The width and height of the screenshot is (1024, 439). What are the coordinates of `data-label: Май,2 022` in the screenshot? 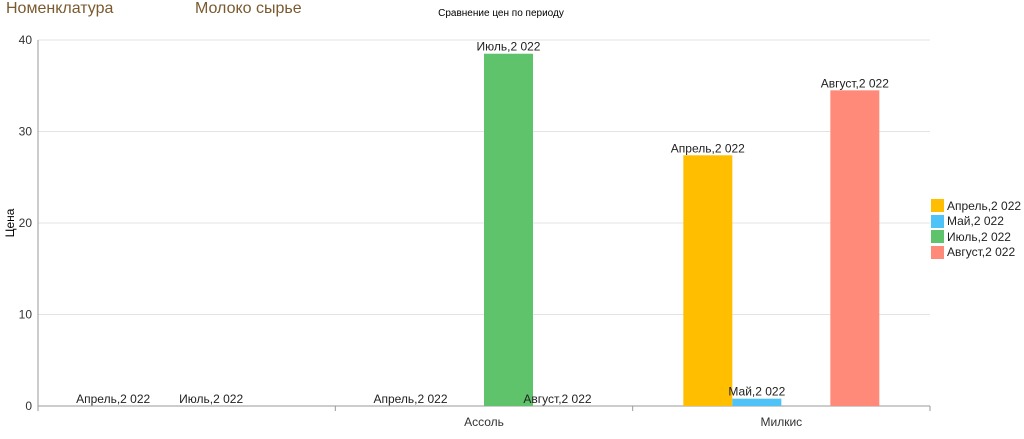 It's located at (756, 392).